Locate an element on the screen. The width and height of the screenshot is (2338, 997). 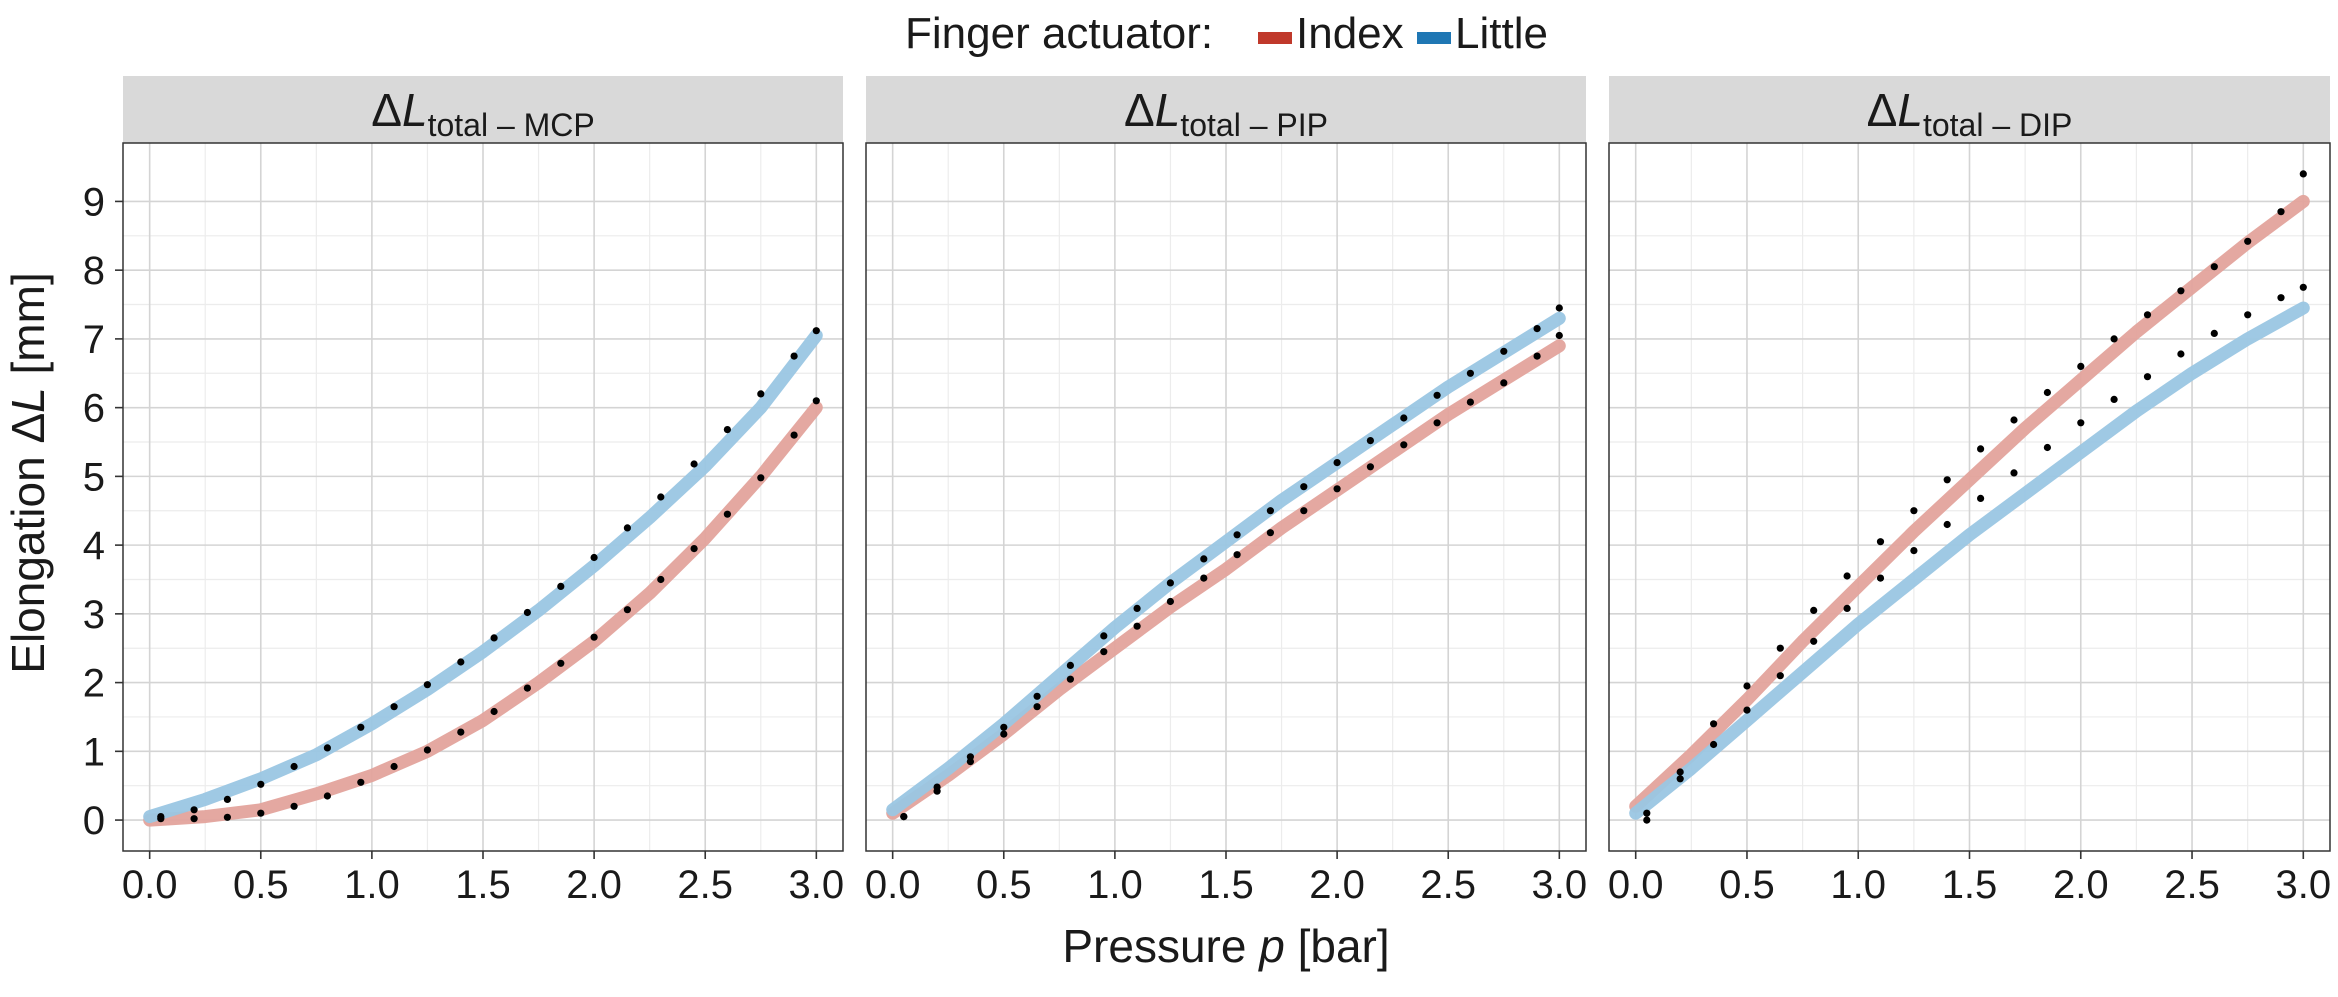
y-tick-label: 3 is located at coordinates (94, 615).